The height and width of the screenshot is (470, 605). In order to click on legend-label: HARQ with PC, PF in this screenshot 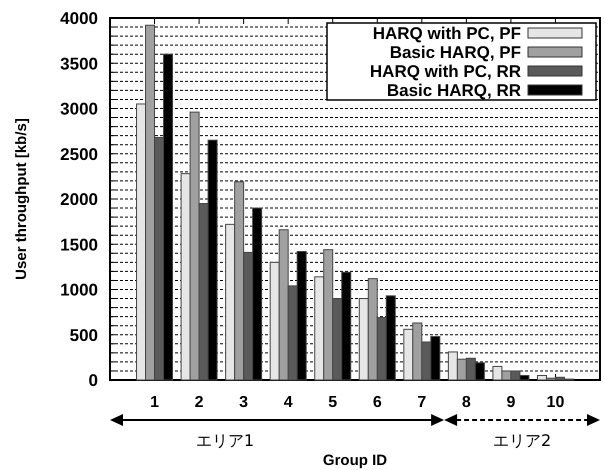, I will do `click(446, 33)`.